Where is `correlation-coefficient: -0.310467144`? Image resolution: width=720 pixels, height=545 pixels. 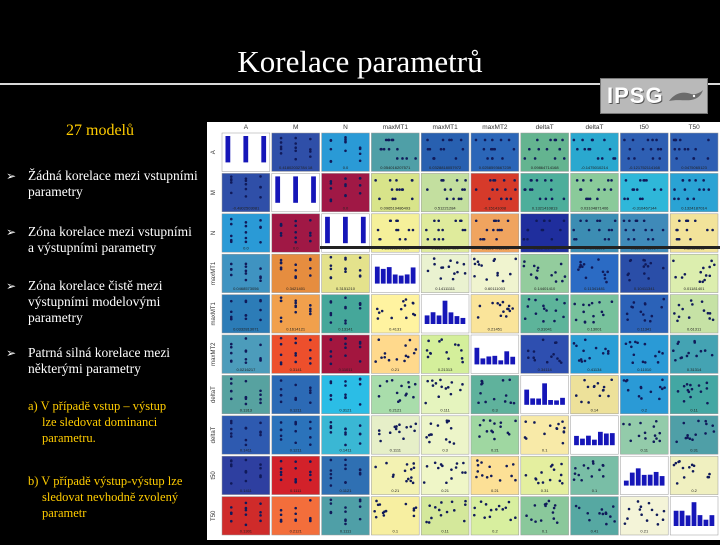 correlation-coefficient: -0.310467144 is located at coordinates (644, 207).